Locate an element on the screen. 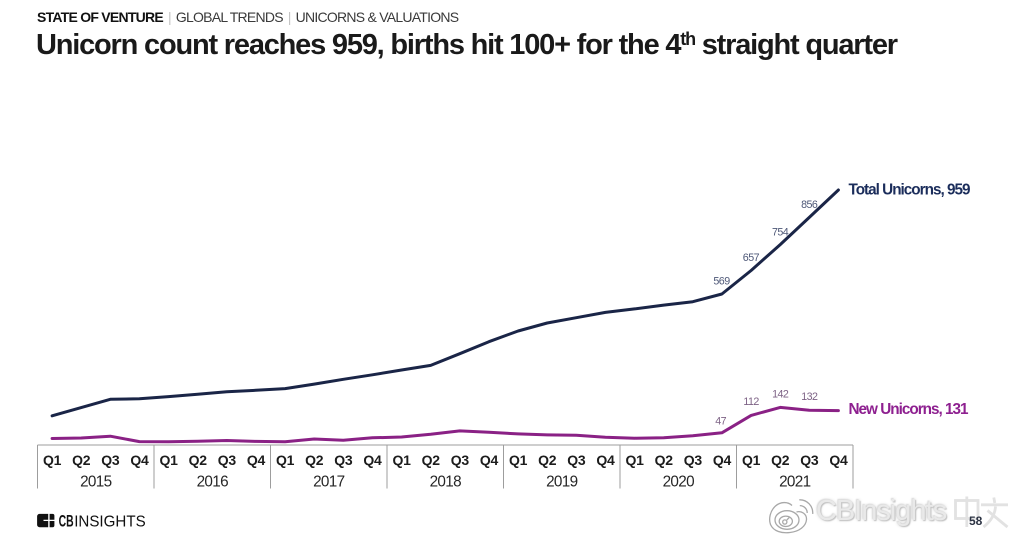  svg-text: 2015 is located at coordinates (96, 481).